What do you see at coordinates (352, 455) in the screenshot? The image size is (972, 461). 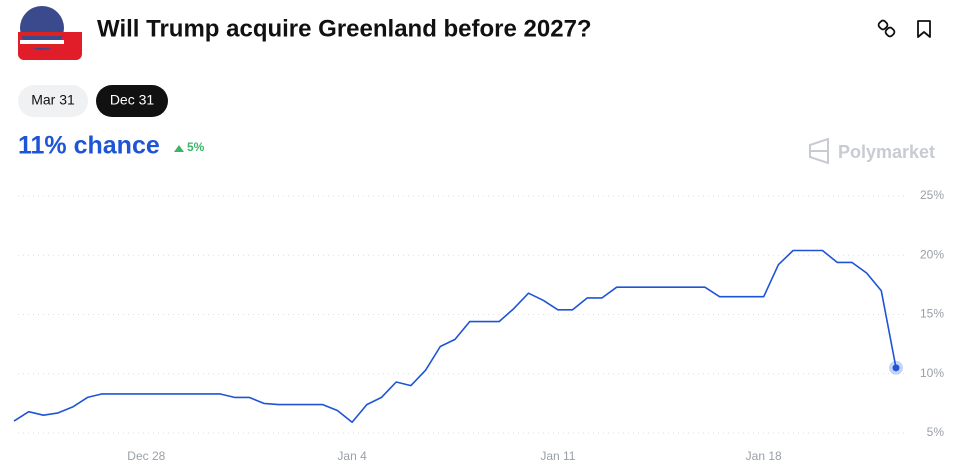 I see `x-tick-label: Jan 4` at bounding box center [352, 455].